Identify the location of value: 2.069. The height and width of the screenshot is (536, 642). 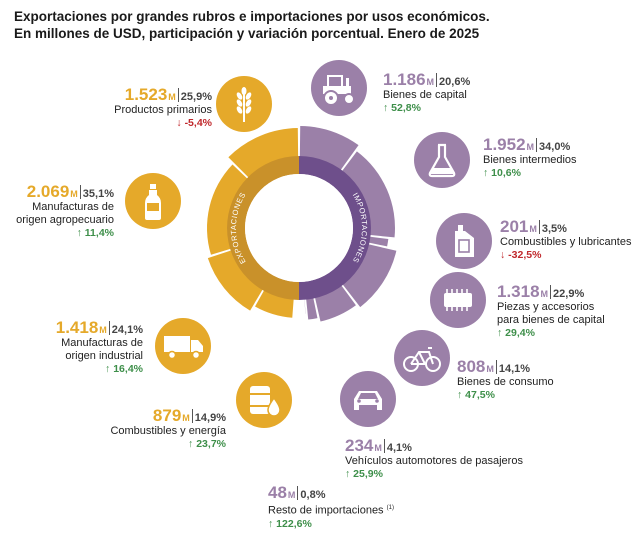
(48, 191).